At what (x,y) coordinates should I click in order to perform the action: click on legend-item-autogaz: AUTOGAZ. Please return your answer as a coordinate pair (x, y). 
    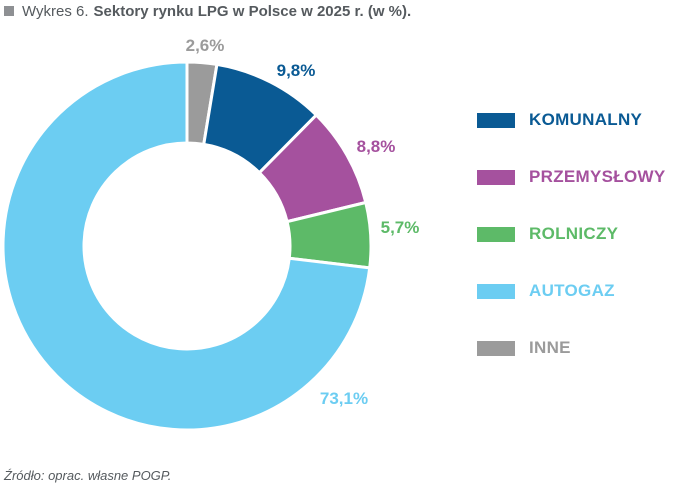
    Looking at the image, I should click on (546, 291).